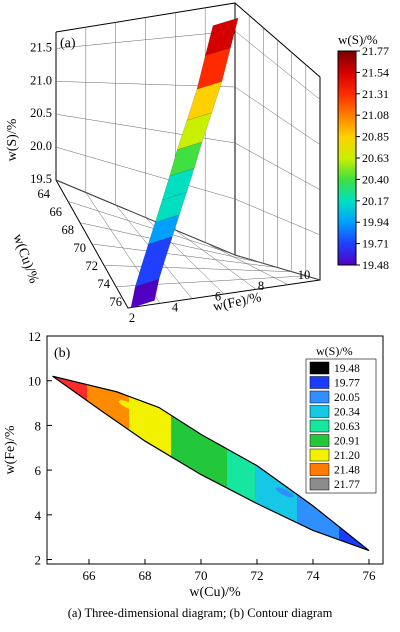 This screenshot has width=400, height=632. Describe the element at coordinates (370, 575) in the screenshot. I see `x-tick-label-b: 76` at that location.